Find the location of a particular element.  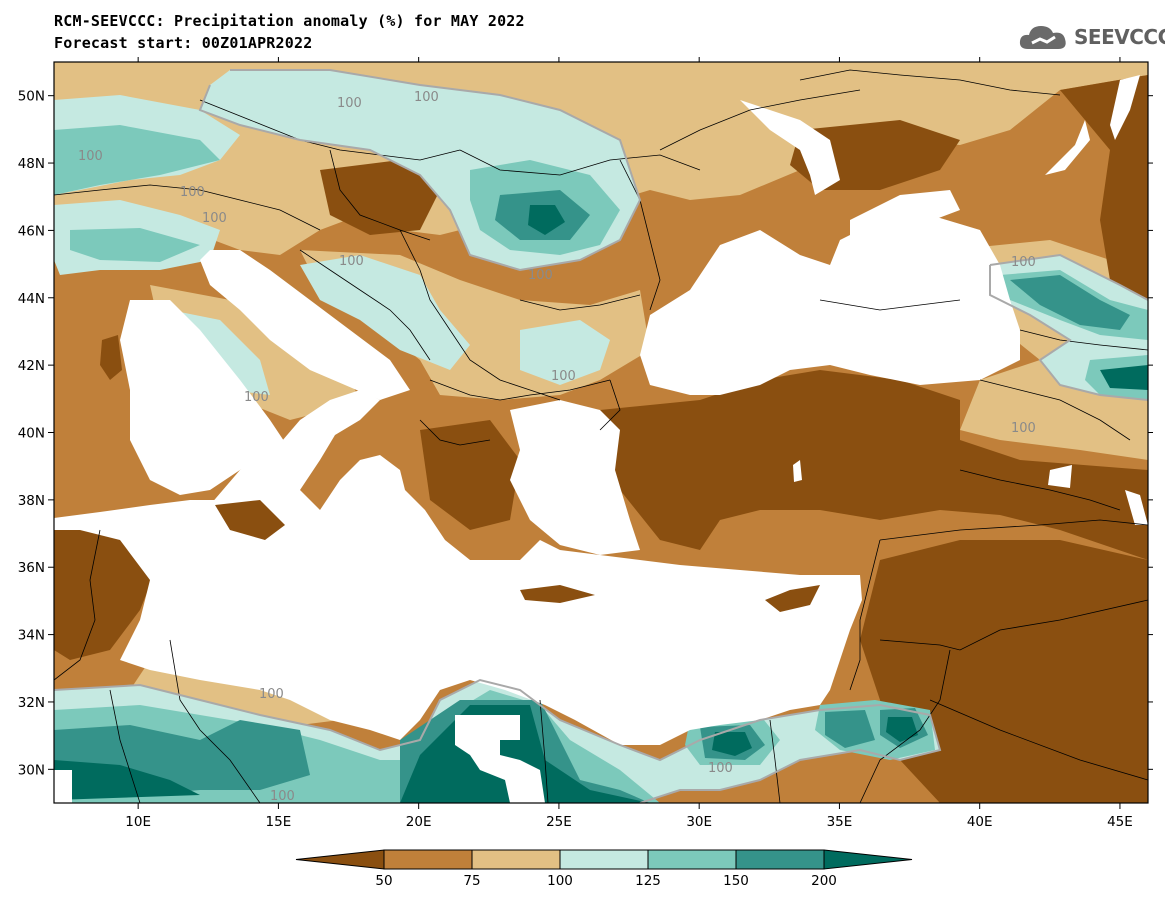

sicily is located at coordinates (250, 520).